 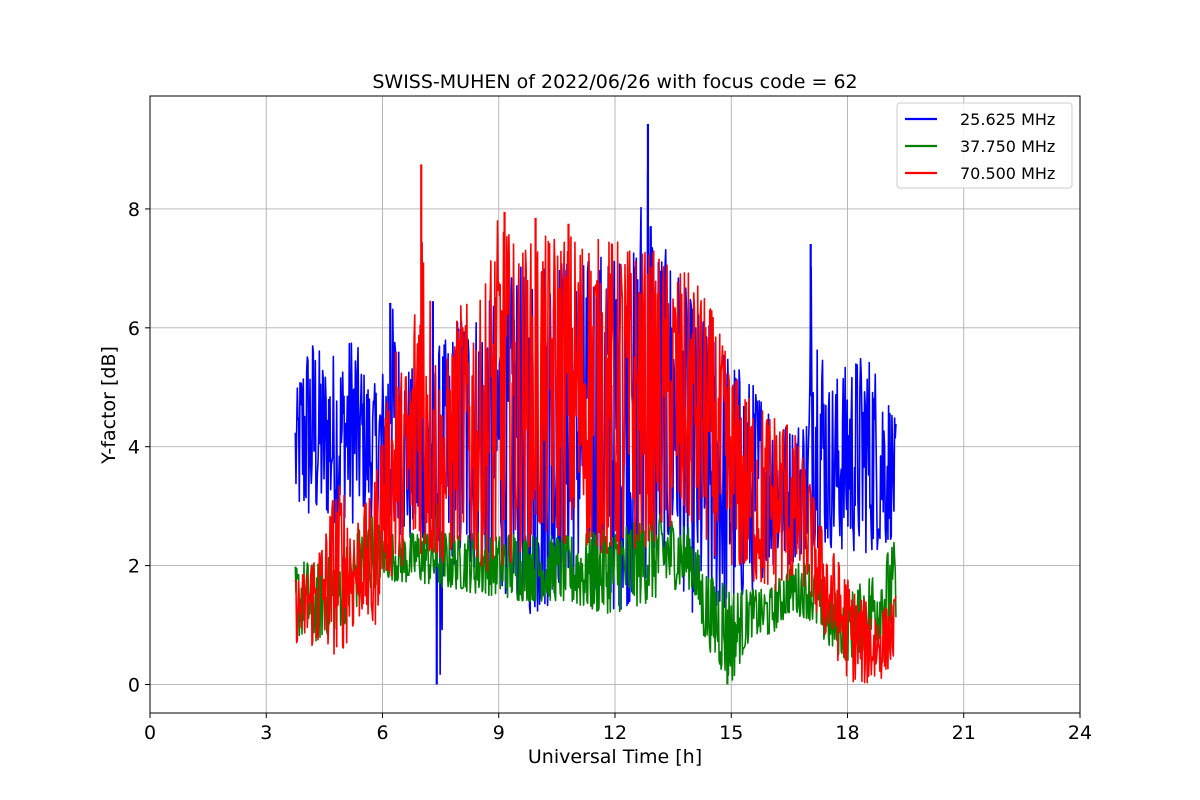 What do you see at coordinates (134, 448) in the screenshot?
I see `y-tick-label: 4` at bounding box center [134, 448].